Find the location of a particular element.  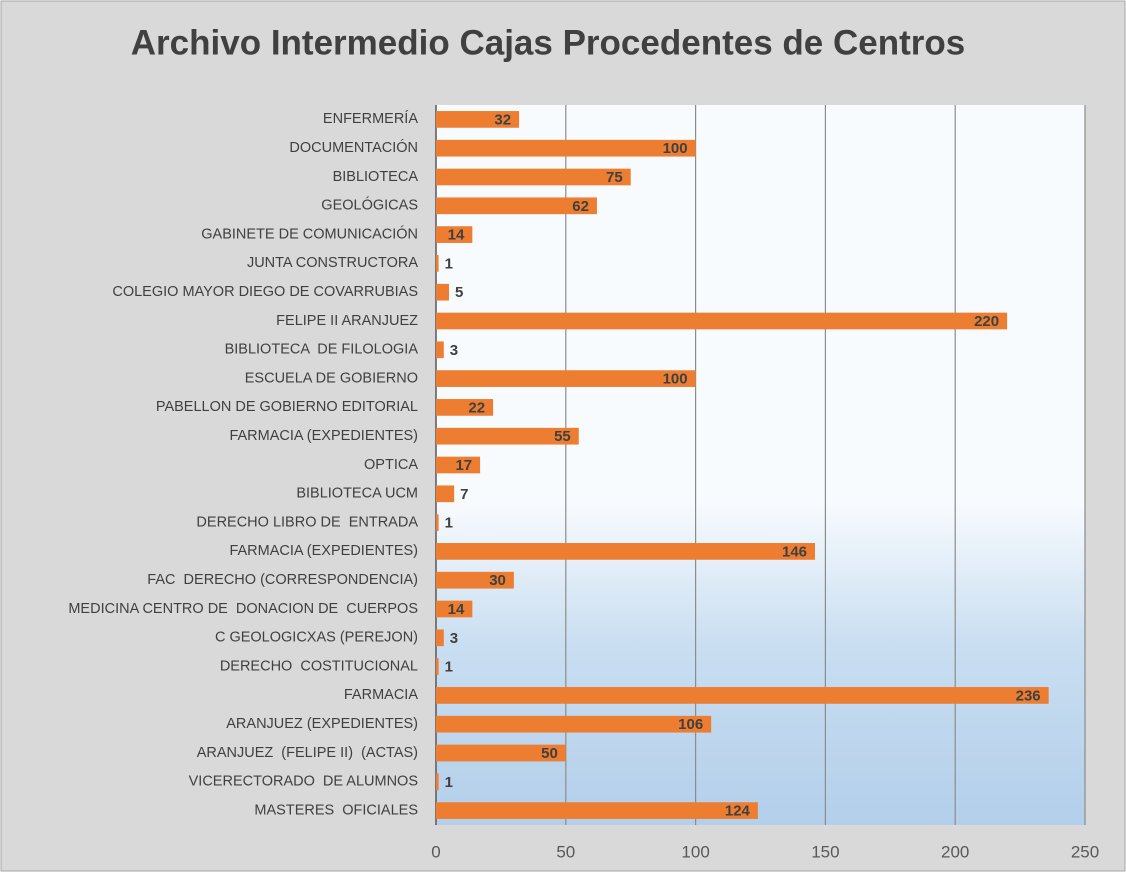

y-tick-label: BIBLIOTECA is located at coordinates (376, 177).